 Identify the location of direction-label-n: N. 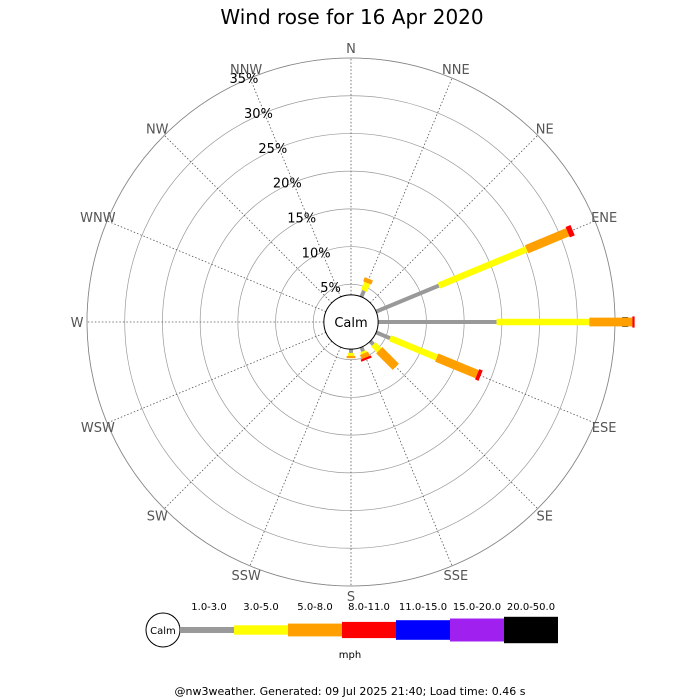
(351, 49).